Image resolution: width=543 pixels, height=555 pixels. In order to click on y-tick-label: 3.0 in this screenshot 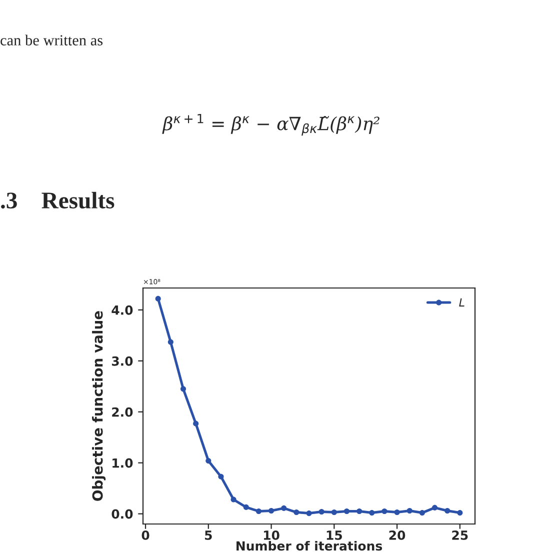, I will do `click(122, 361)`.